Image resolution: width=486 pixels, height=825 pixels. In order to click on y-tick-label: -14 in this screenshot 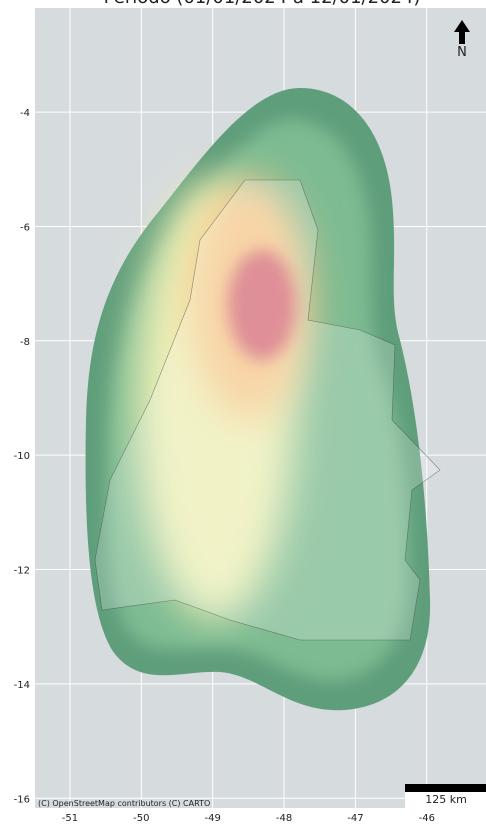, I will do `click(22, 685)`.